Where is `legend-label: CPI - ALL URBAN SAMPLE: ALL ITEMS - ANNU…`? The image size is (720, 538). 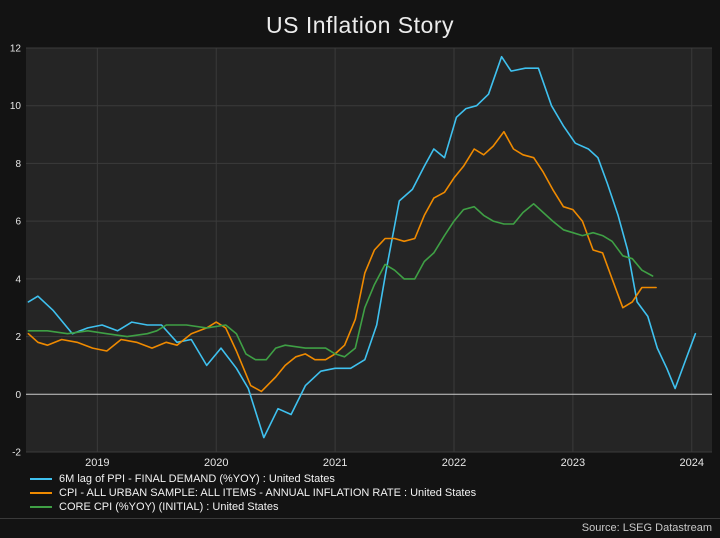
legend-label: CPI - ALL URBAN SAMPLE: ALL ITEMS - ANNU… is located at coordinates (268, 493).